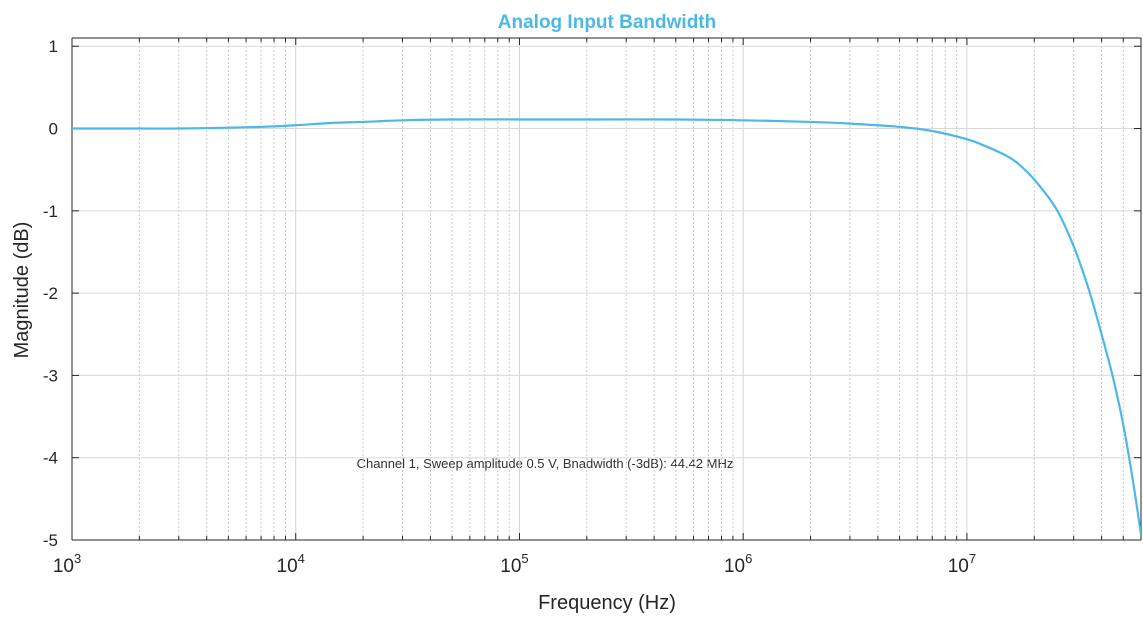 Image resolution: width=1143 pixels, height=624 pixels. I want to click on x-axis-label: Frequency (Hz), so click(607, 603).